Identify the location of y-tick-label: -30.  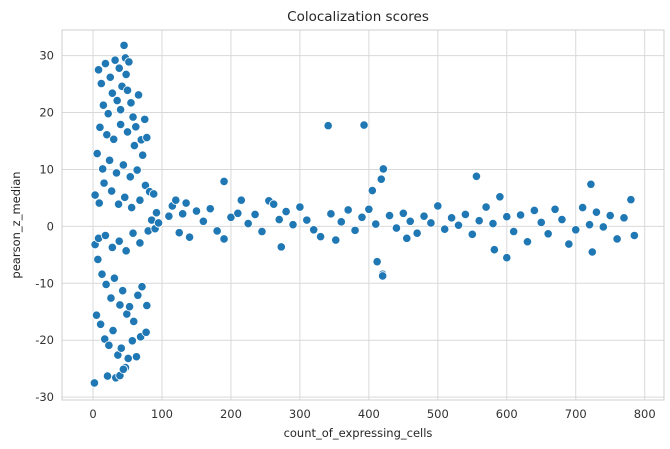
(44, 397).